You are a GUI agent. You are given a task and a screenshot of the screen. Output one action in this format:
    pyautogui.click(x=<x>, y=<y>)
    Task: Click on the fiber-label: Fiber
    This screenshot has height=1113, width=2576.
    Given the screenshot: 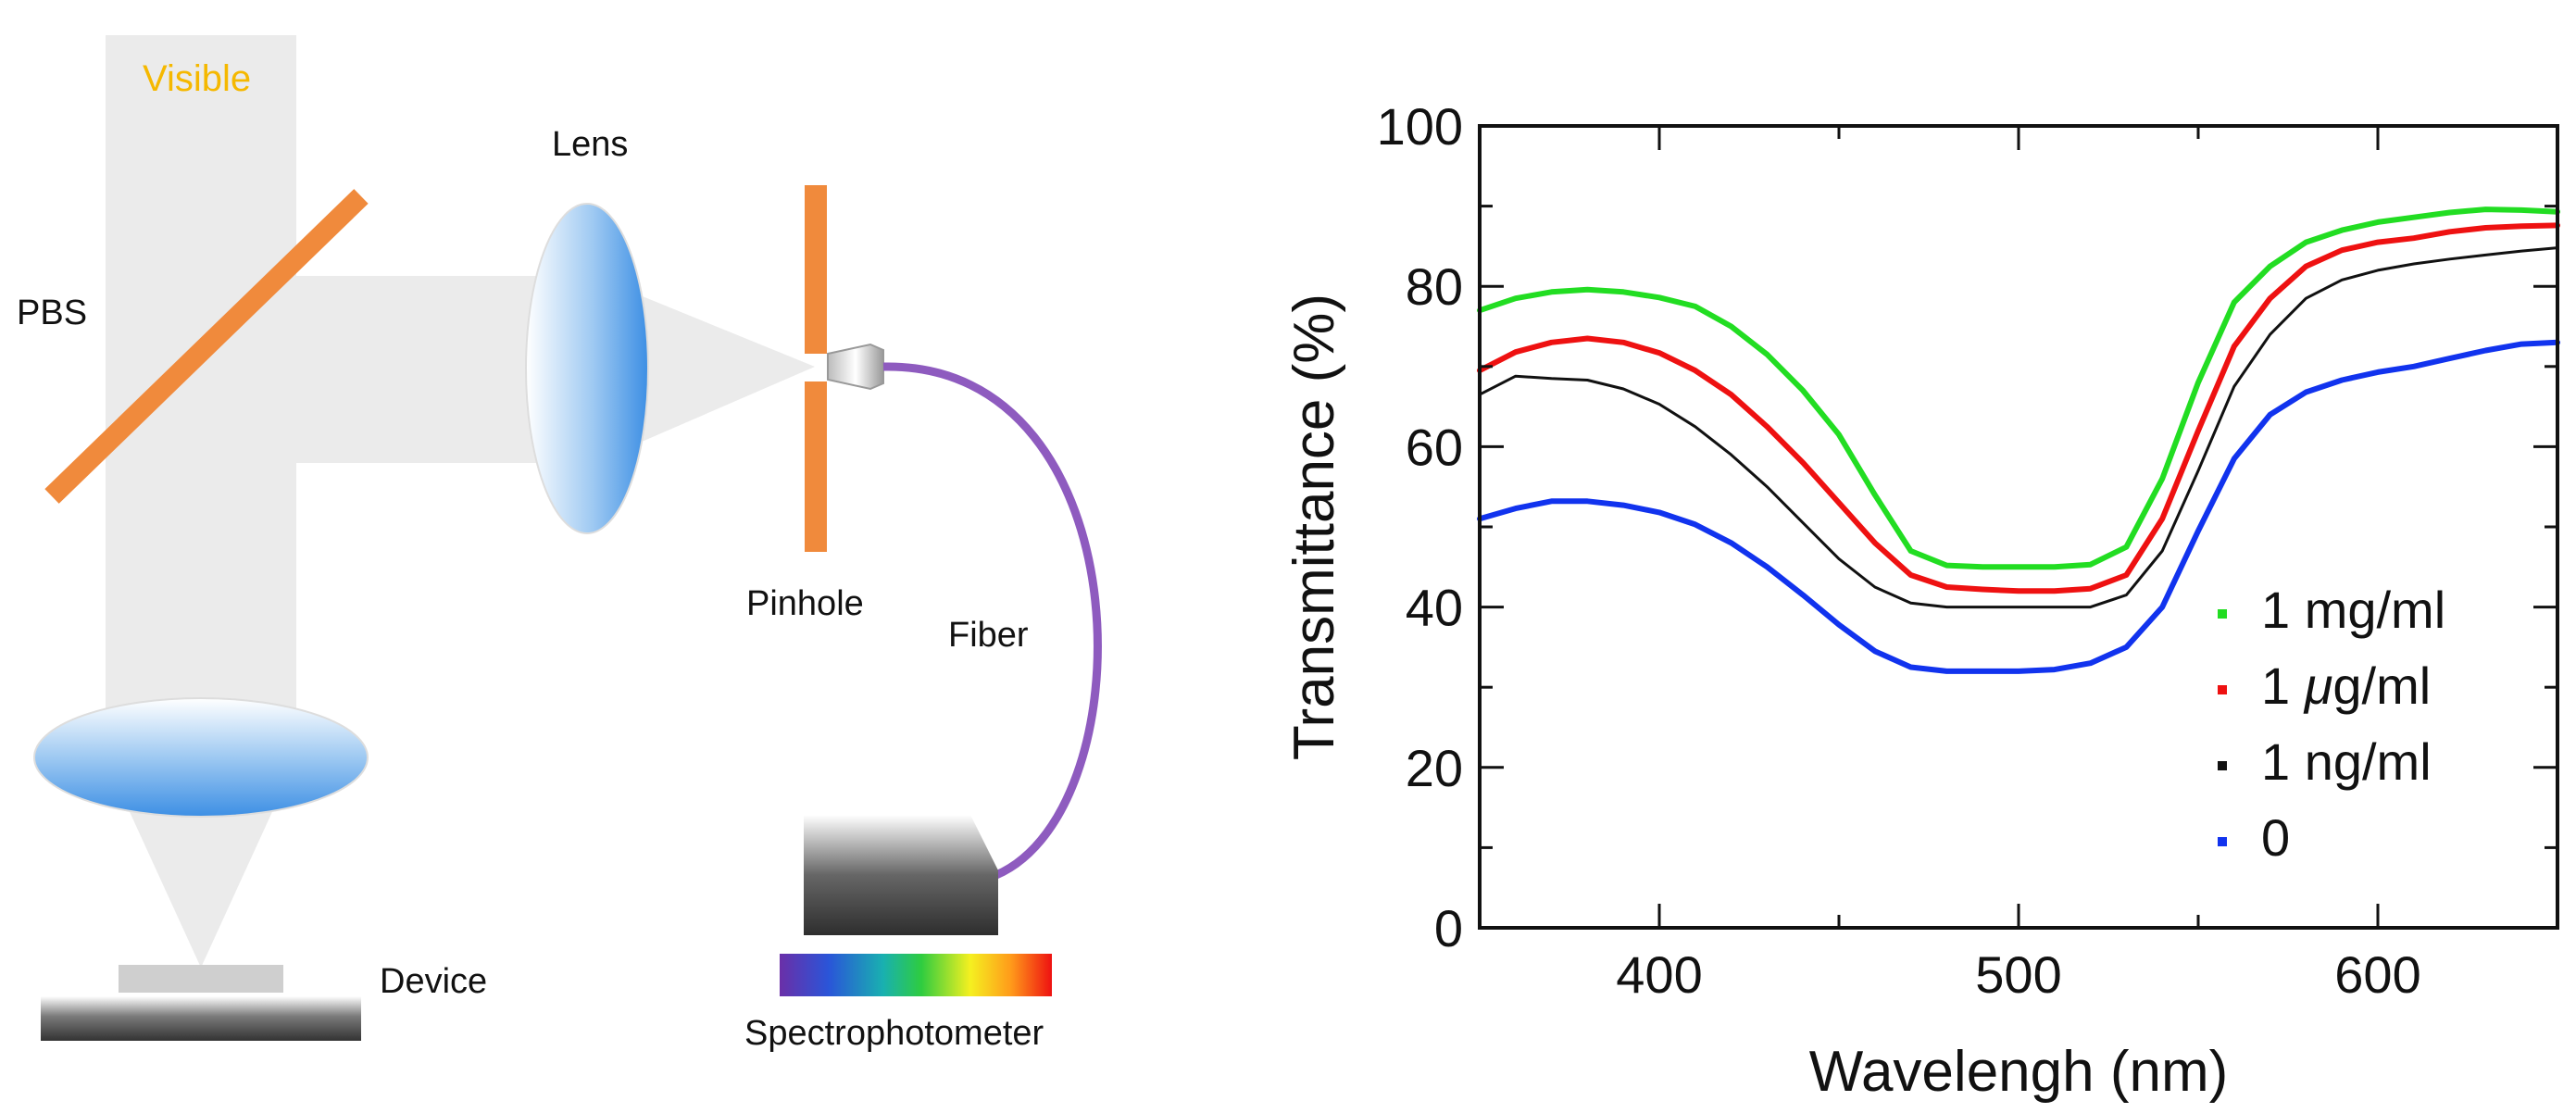 What is the action you would take?
    pyautogui.click(x=988, y=635)
    